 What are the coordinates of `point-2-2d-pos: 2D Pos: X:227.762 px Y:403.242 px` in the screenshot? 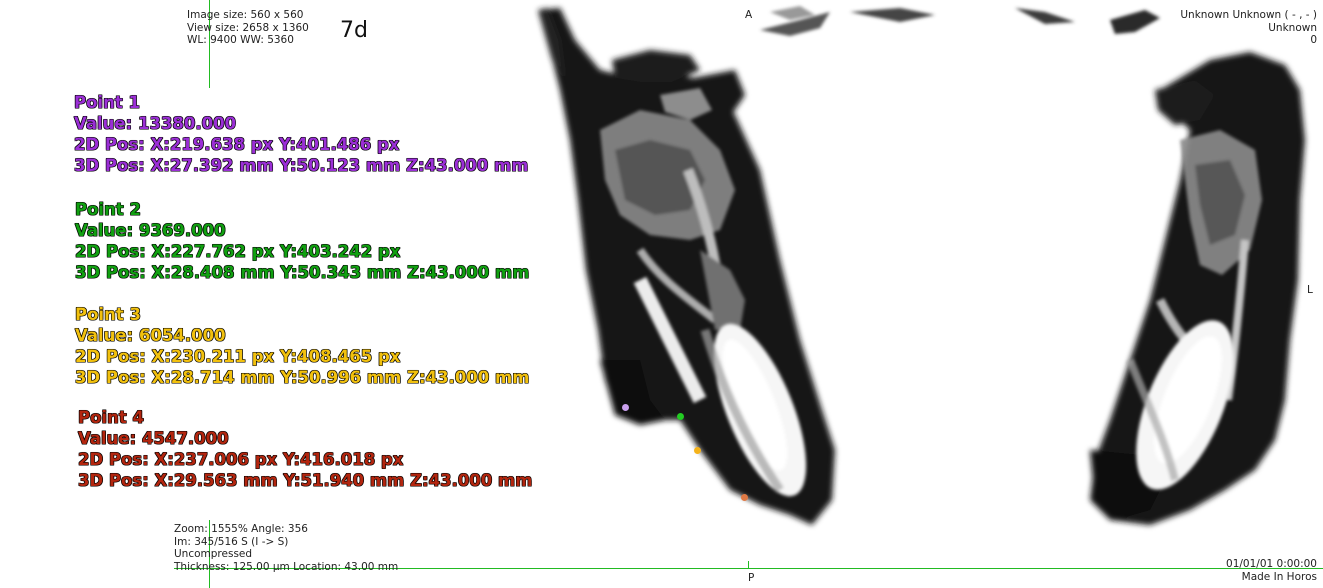 It's located at (238, 251).